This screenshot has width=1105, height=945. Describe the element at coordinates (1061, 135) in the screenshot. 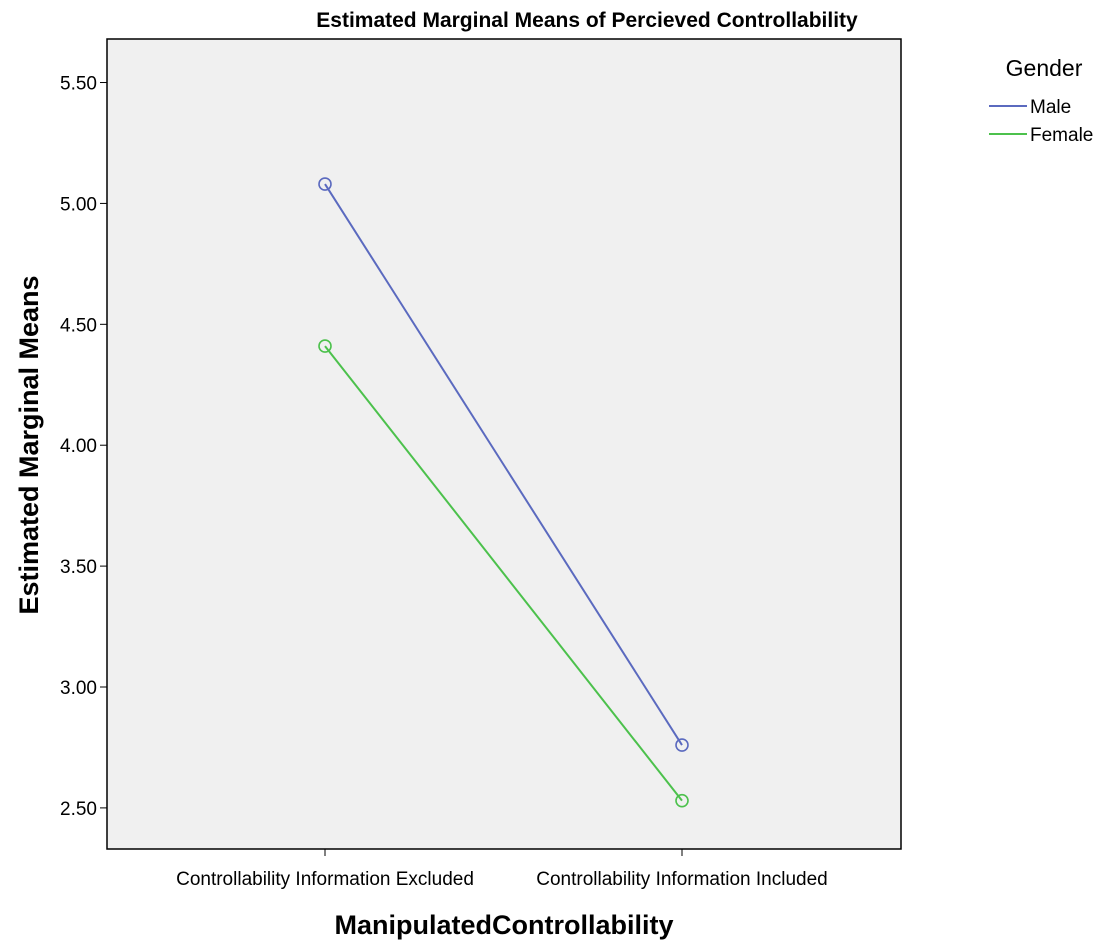

I see `legend-label: Female` at that location.